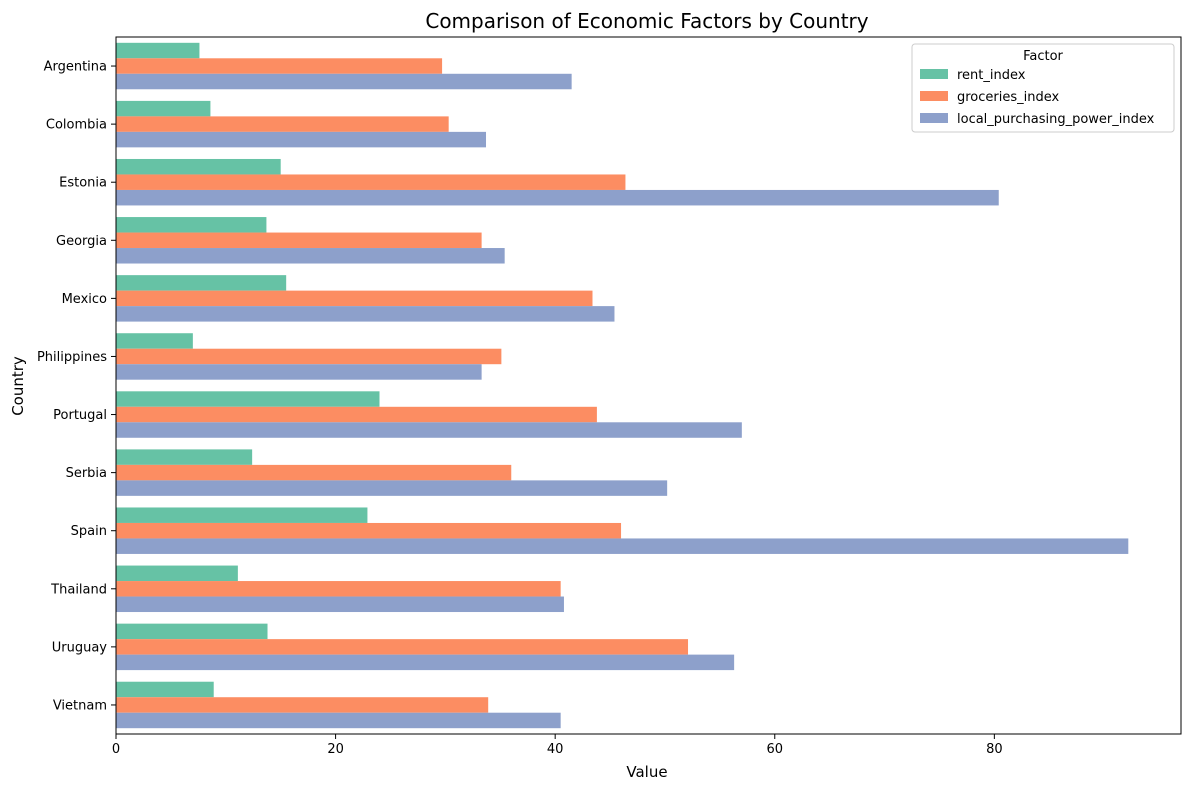 Image resolution: width=1189 pixels, height=790 pixels. Describe the element at coordinates (369, 530) in the screenshot. I see `bar-groceries-index-spain` at that location.